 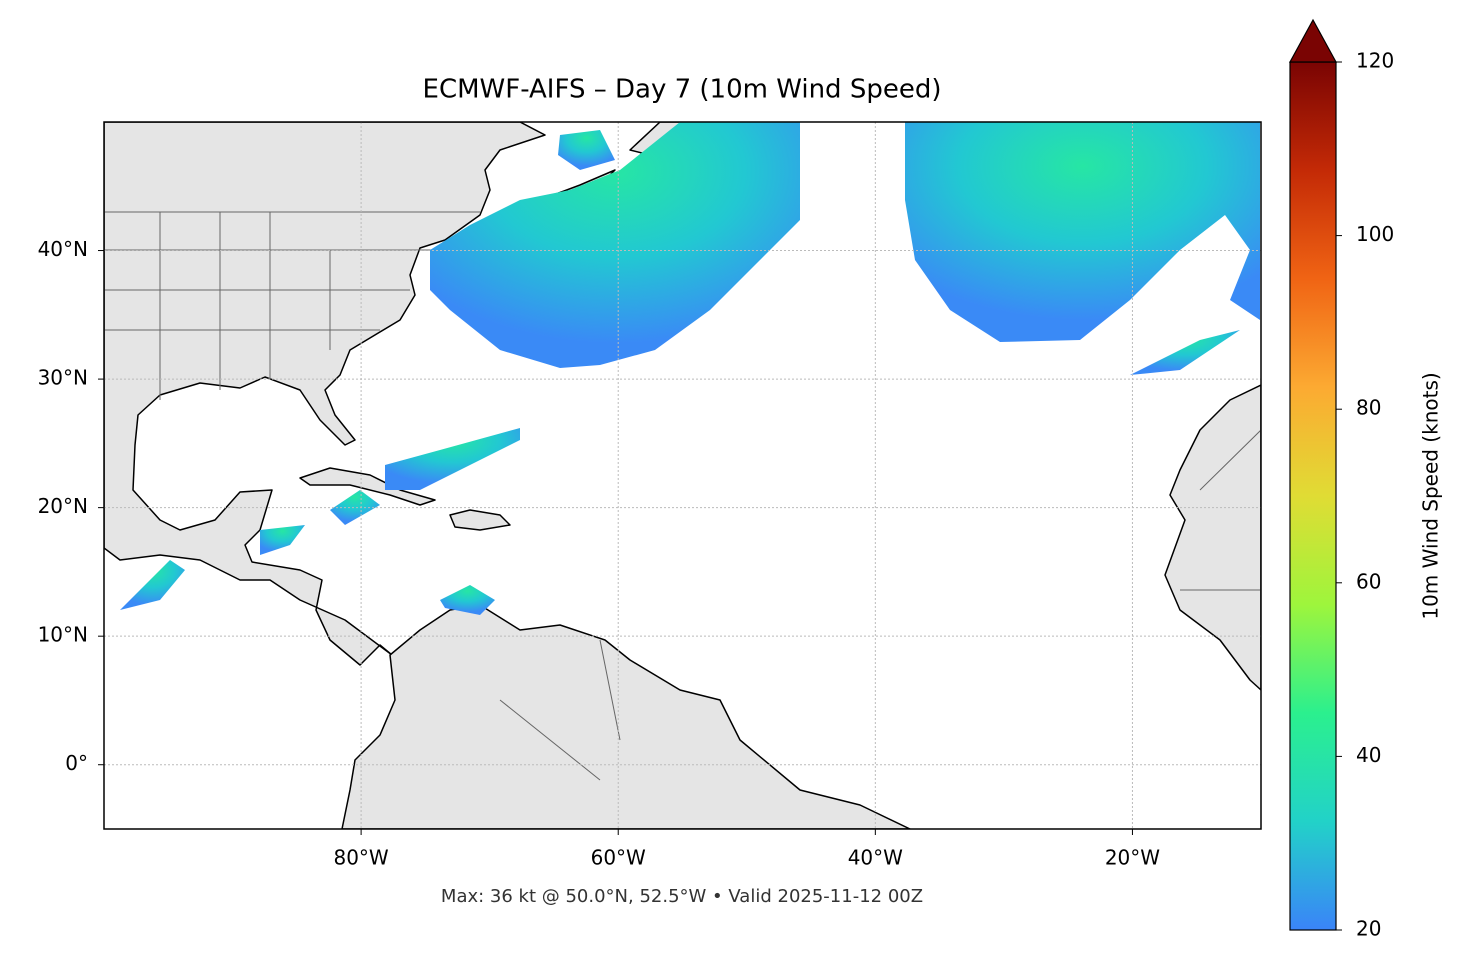 I want to click on south-america, so click(x=626, y=716).